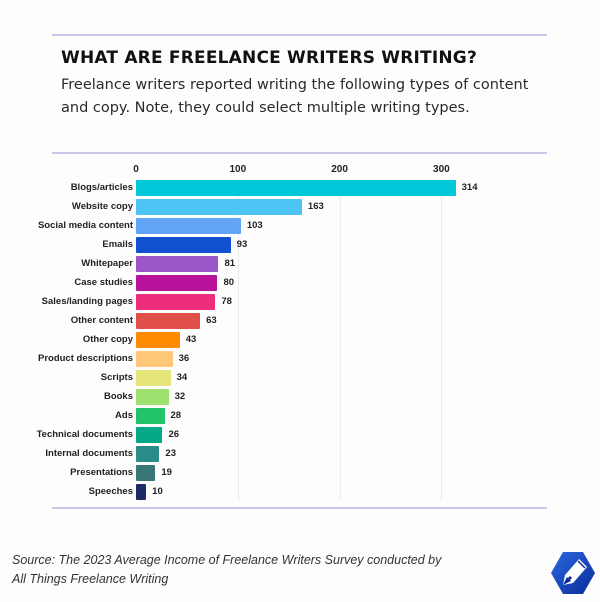 This screenshot has width=600, height=602. What do you see at coordinates (300, 302) in the screenshot?
I see `bar-row: Sales/landing pages 78` at bounding box center [300, 302].